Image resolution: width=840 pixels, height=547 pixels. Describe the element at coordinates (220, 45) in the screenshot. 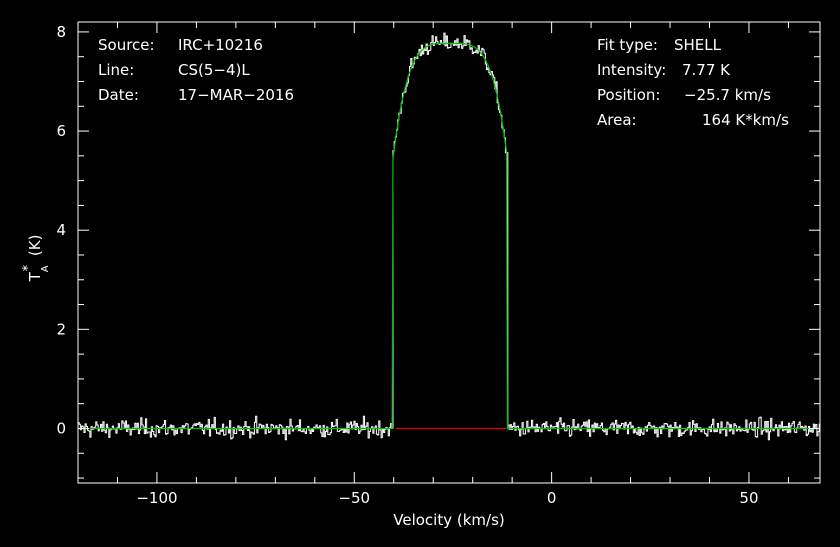

I see `info-source-value: IRC+10216` at that location.